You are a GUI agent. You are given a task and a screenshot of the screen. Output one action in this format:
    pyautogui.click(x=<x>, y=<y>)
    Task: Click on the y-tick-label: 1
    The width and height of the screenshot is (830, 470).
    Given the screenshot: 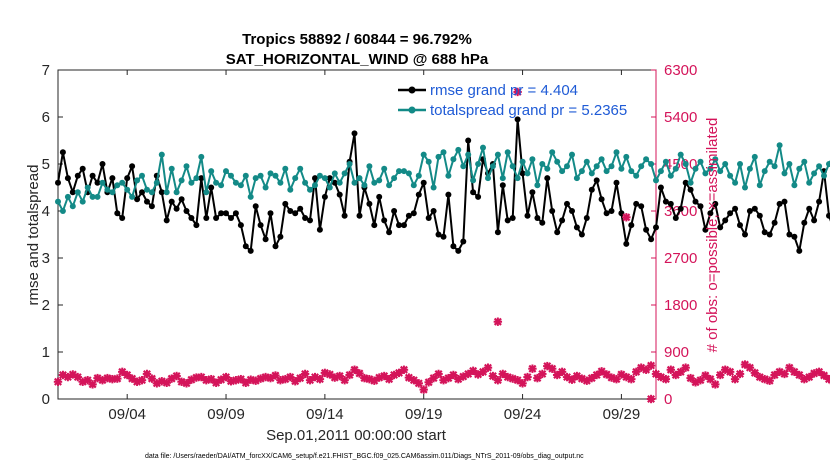 What is the action you would take?
    pyautogui.click(x=46, y=352)
    